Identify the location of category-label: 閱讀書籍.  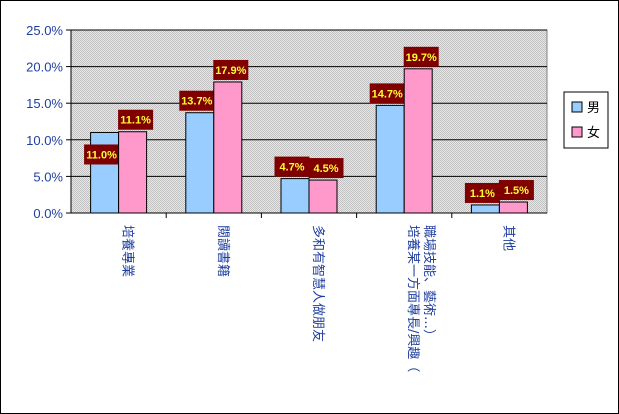
(223, 251).